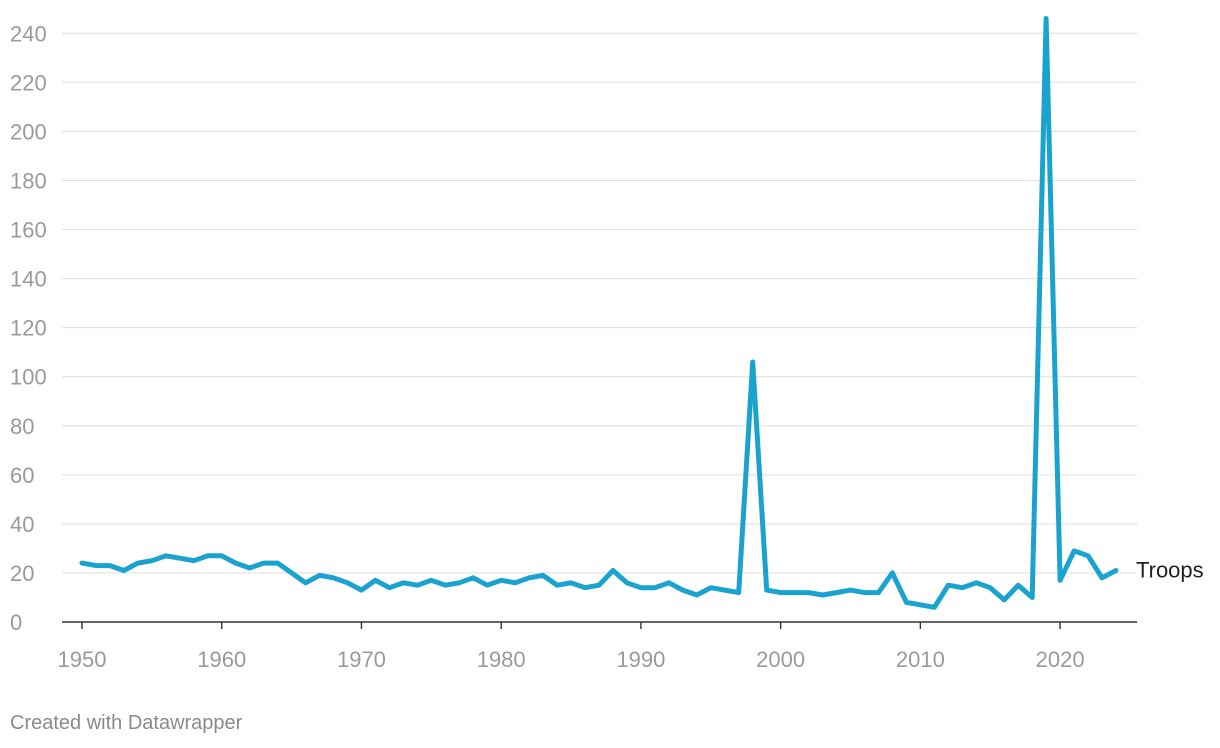  I want to click on y-tick-label: 220, so click(28, 82).